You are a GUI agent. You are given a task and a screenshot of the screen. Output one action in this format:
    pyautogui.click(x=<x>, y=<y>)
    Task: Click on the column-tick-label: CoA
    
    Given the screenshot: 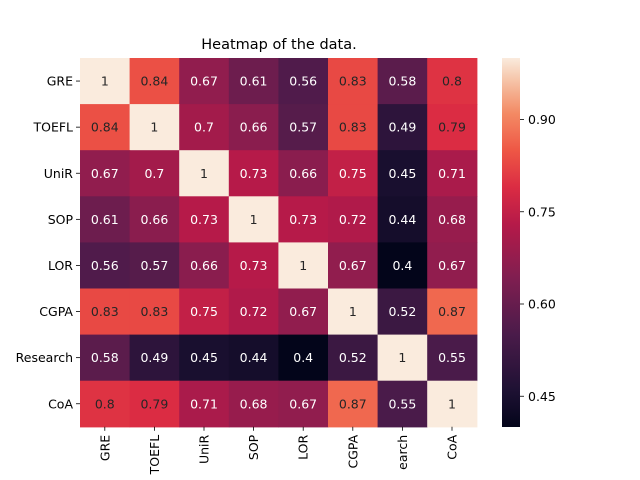 What is the action you would take?
    pyautogui.click(x=452, y=446)
    